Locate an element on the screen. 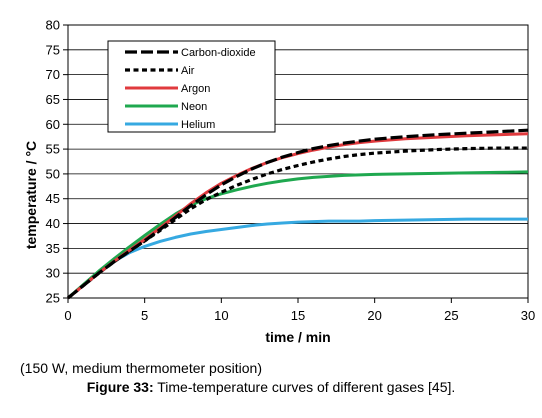  y-tick-label: 45 is located at coordinates (53, 198).